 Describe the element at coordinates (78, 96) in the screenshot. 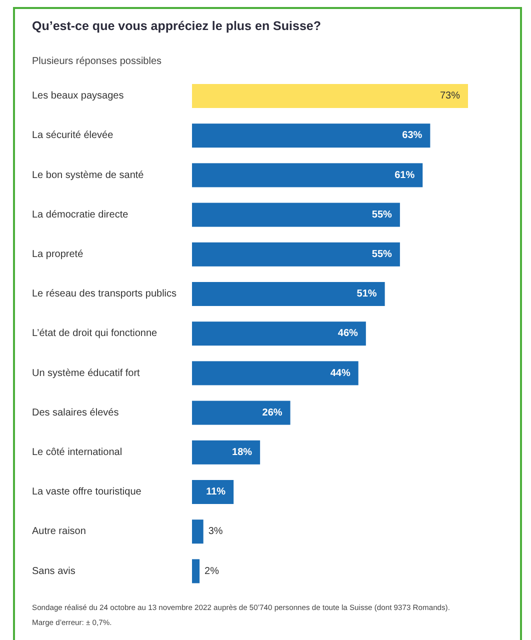

I see `y-tick-label: Les beaux paysages` at that location.